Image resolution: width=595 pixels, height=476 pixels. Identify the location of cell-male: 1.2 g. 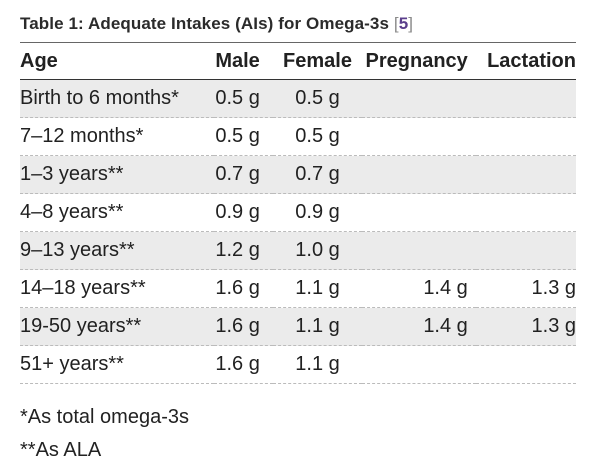
(244, 250).